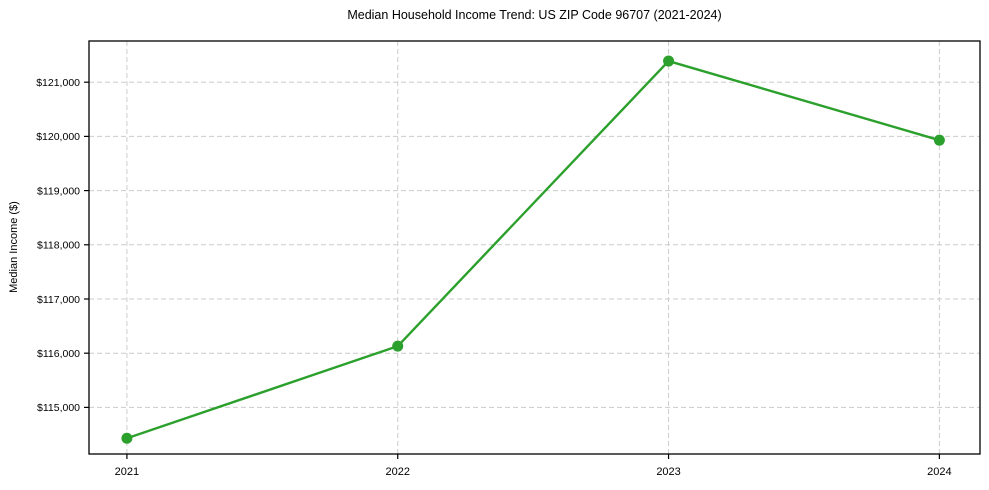  Describe the element at coordinates (58, 354) in the screenshot. I see `y-tick-label: $116,000` at that location.